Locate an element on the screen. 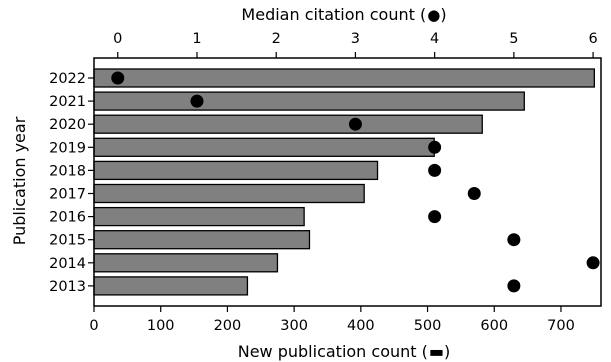 This screenshot has height=362, width=611. x-top-tick-label: 5 is located at coordinates (513, 39).